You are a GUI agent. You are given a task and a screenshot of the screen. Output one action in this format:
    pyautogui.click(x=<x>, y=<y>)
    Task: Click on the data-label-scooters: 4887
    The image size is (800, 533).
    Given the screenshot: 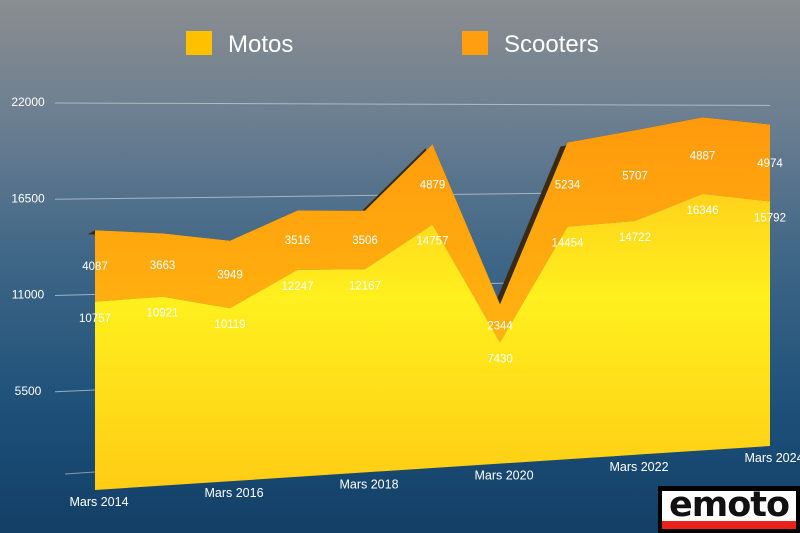 What is the action you would take?
    pyautogui.click(x=703, y=157)
    